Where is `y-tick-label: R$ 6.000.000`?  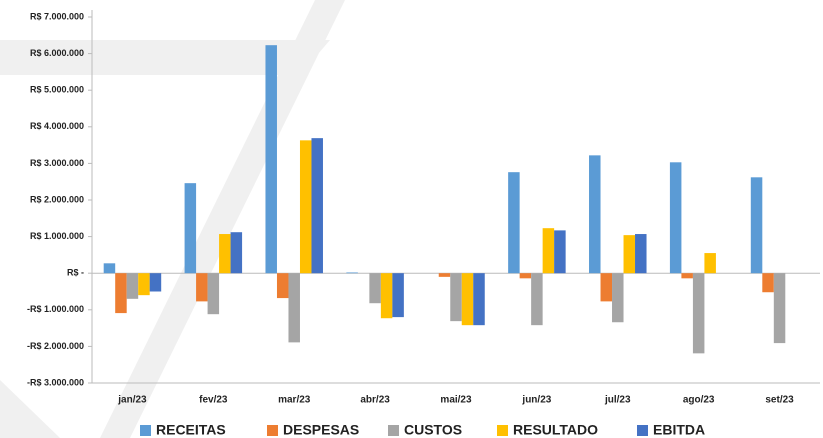
y-tick-label: R$ 6.000.000 is located at coordinates (57, 53).